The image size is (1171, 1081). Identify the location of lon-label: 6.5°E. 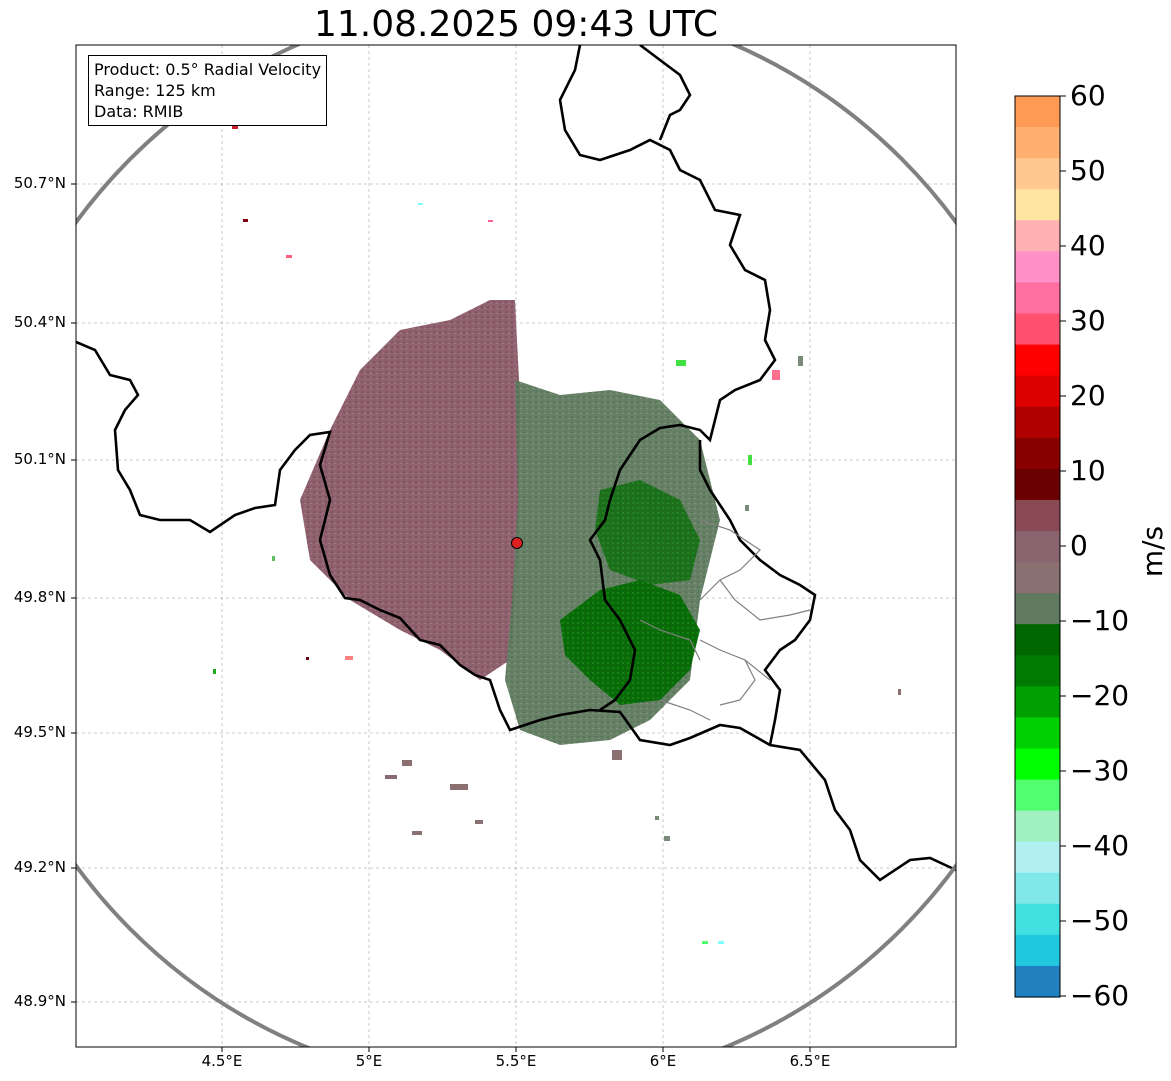
(810, 1061).